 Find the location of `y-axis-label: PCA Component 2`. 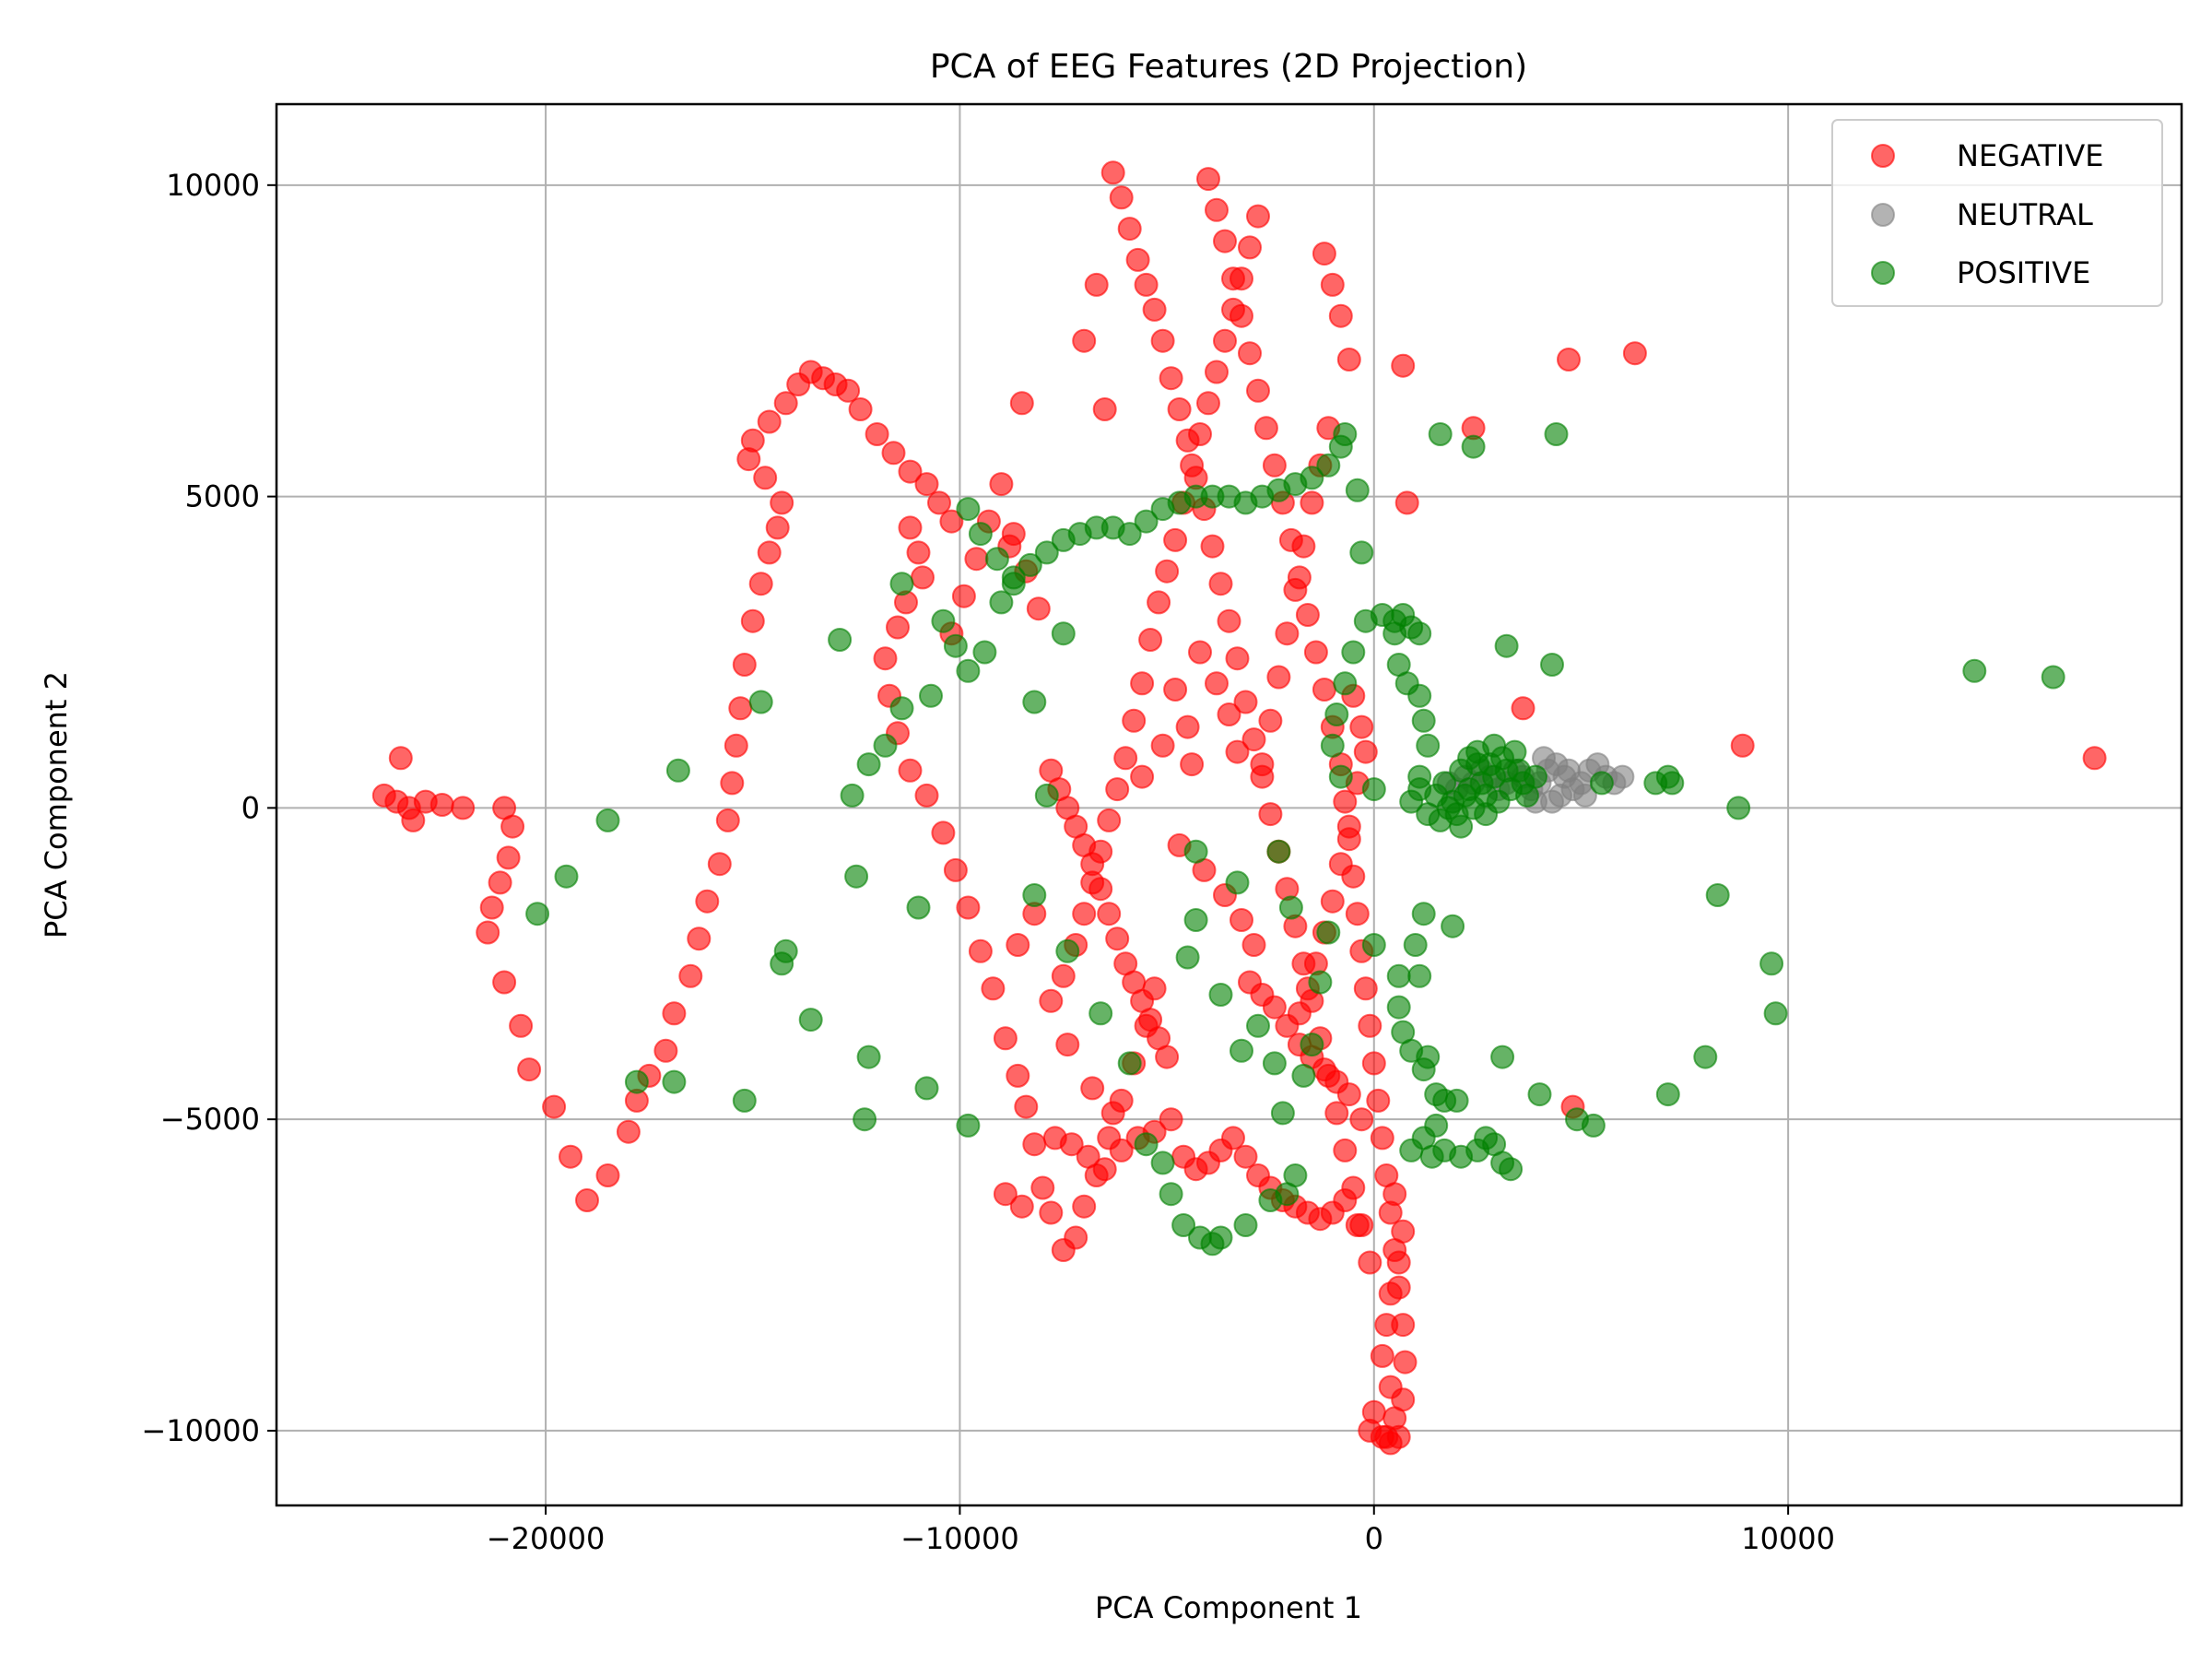

y-axis-label: PCA Component 2 is located at coordinates (56, 804).